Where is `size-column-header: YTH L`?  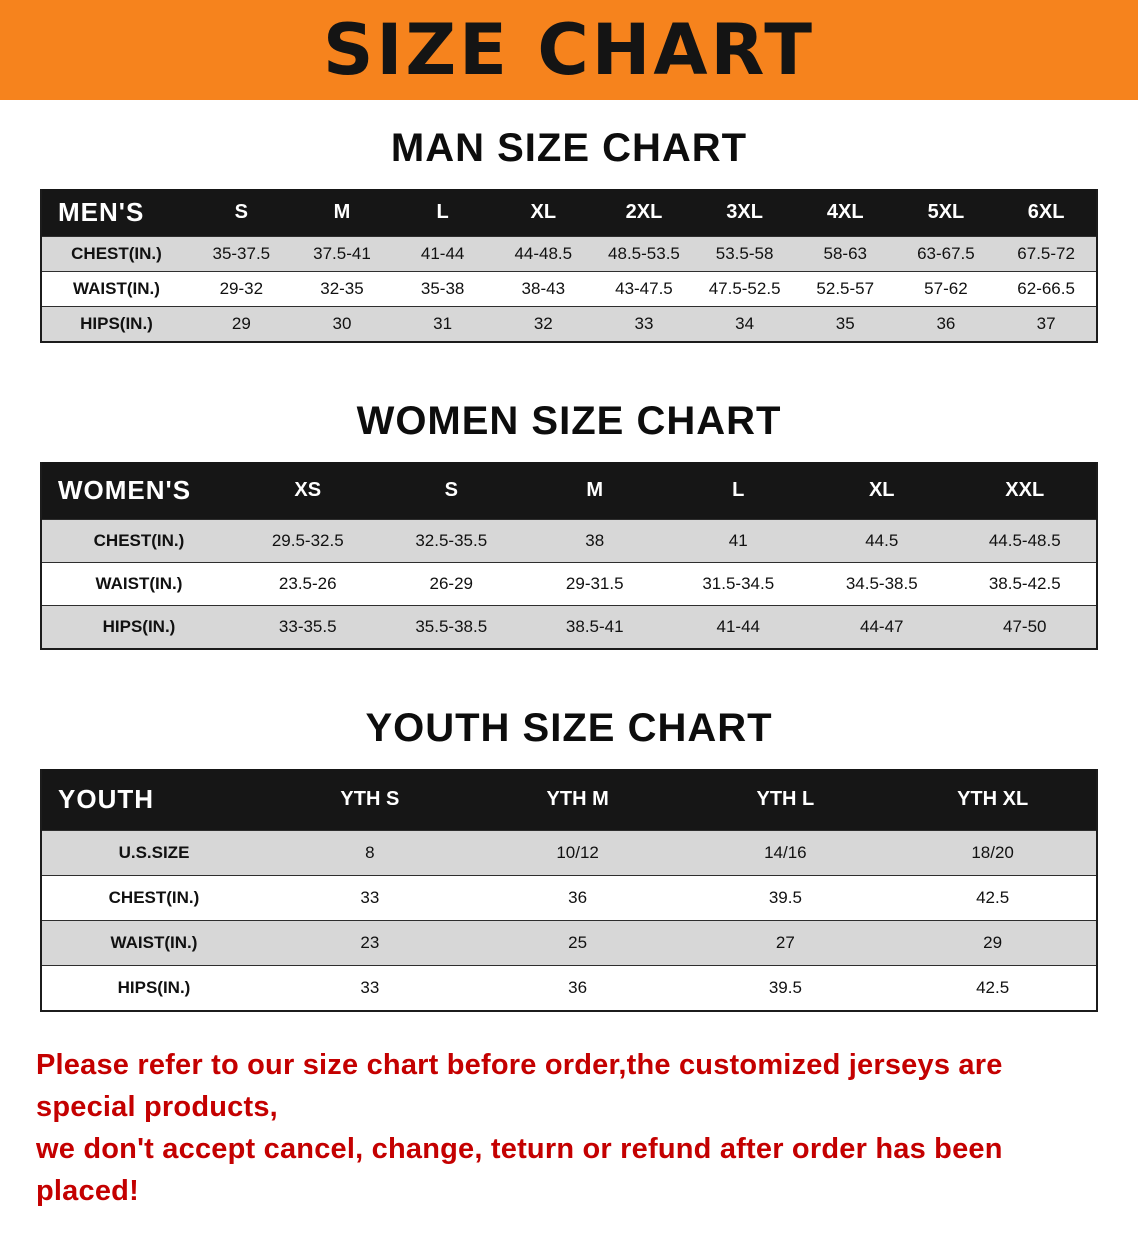
size-column-header: YTH L is located at coordinates (785, 800).